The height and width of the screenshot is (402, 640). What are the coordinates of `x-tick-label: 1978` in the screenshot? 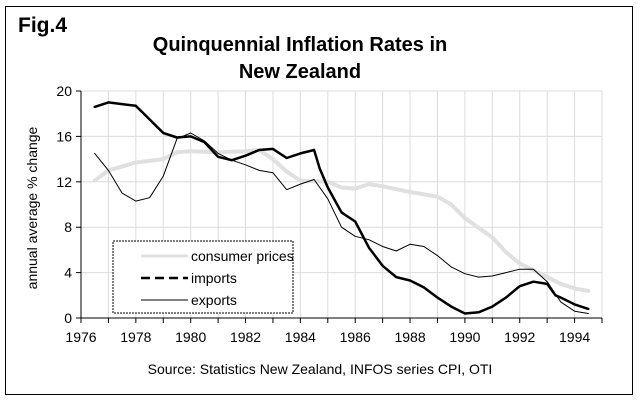 It's located at (135, 337).